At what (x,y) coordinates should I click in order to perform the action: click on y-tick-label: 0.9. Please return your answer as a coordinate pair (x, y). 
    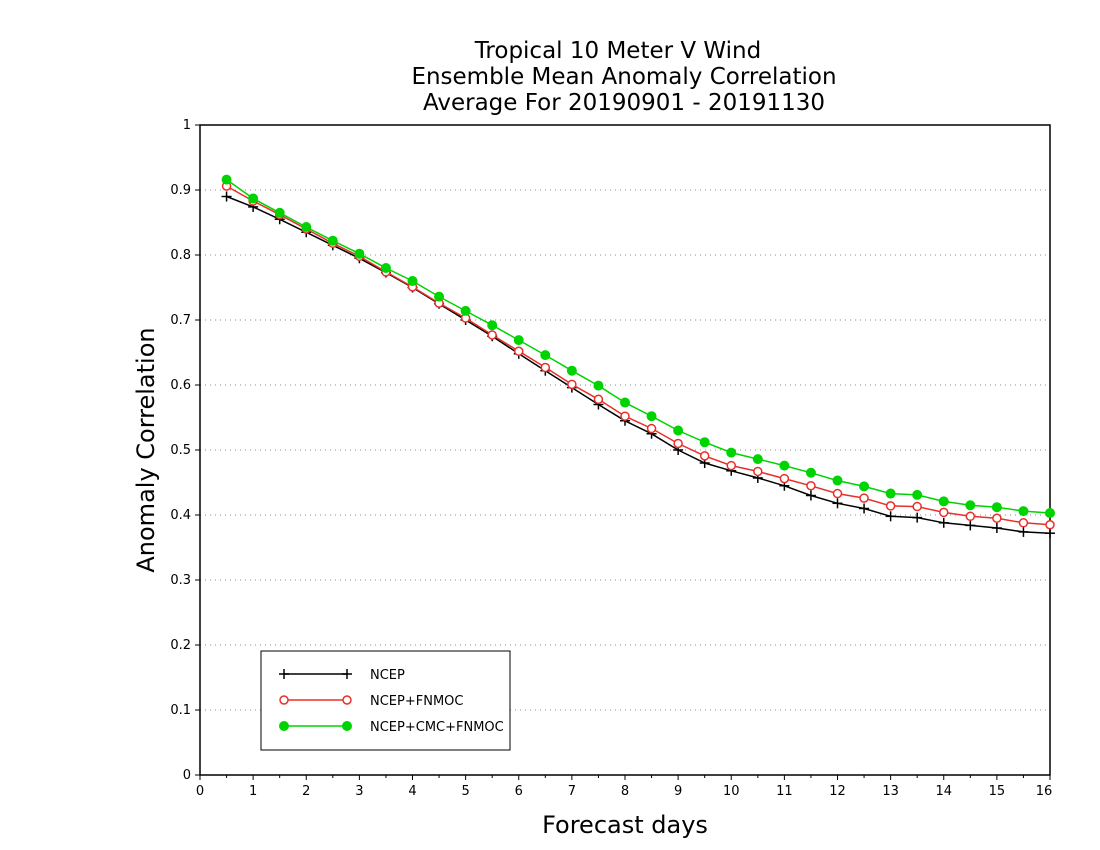
    Looking at the image, I should click on (180, 190).